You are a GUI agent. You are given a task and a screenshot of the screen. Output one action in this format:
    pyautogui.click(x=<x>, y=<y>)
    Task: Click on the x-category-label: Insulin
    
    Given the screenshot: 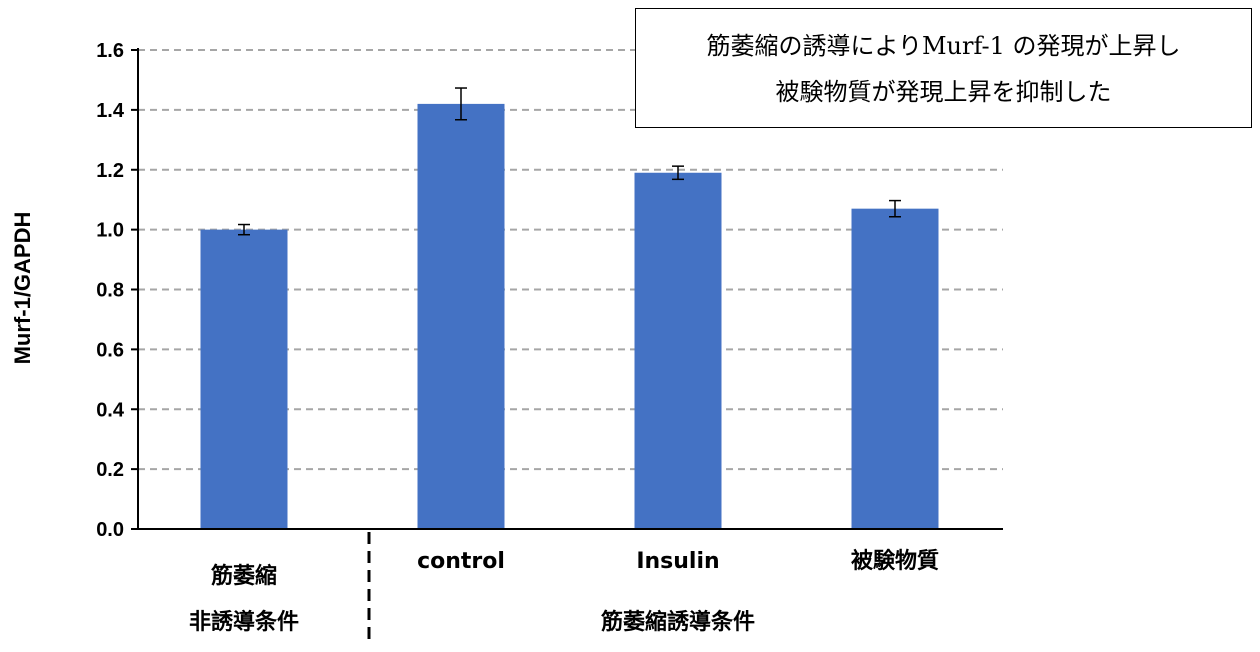 What is the action you would take?
    pyautogui.click(x=677, y=561)
    